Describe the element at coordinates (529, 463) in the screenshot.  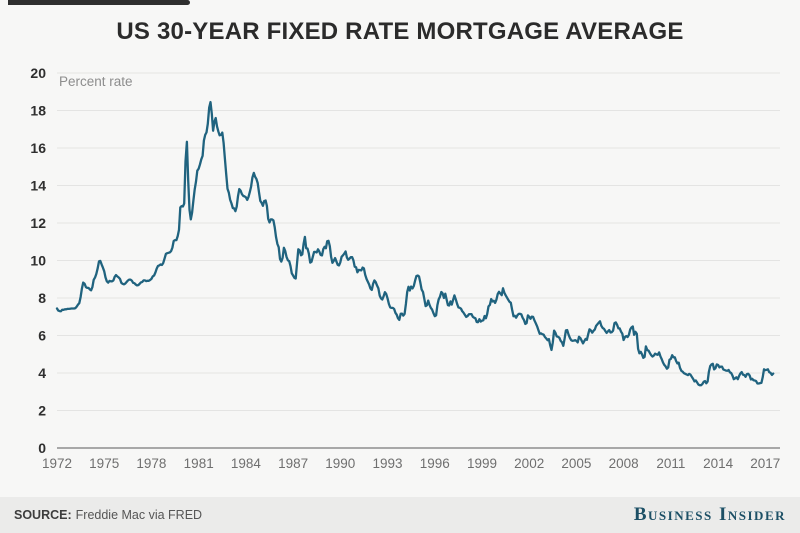
I see `x-tick-label: 2002` at that location.